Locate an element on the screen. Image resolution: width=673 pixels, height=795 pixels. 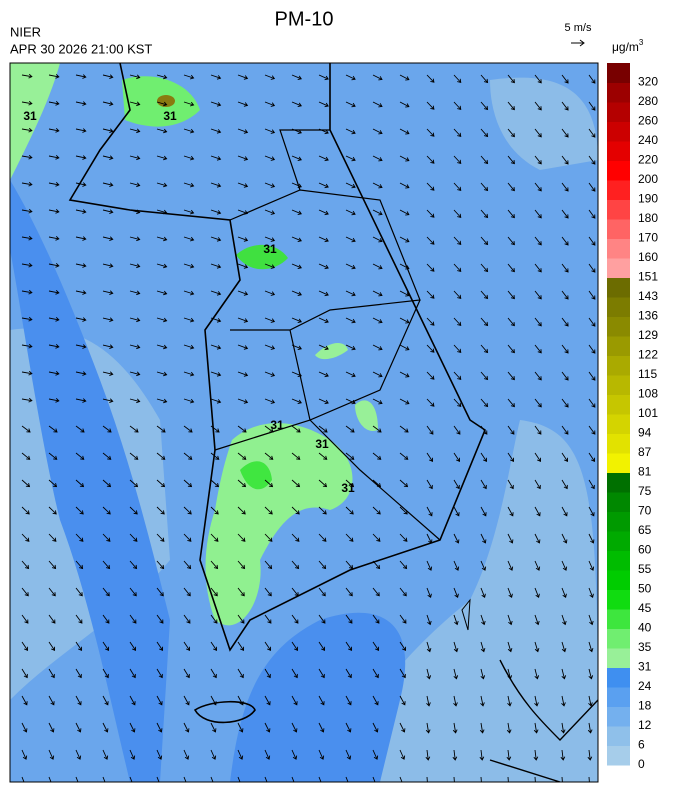
sea-light is located at coordinates (544, 123).